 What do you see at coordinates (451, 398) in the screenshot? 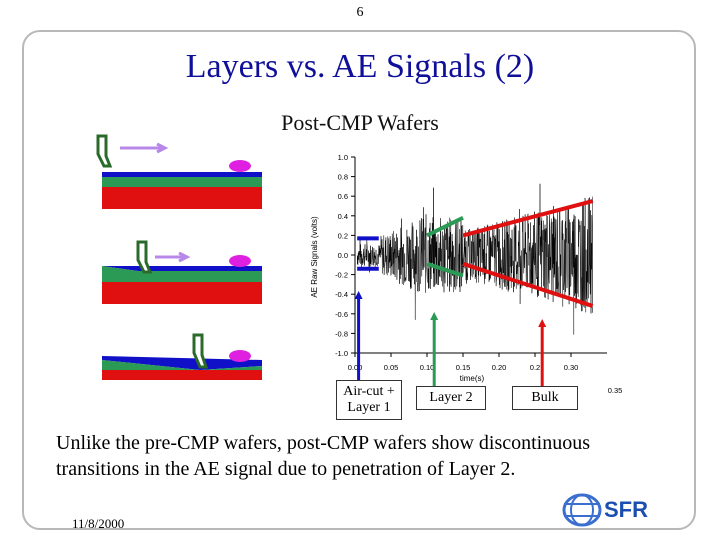
I see `layer2-label: Layer 2` at bounding box center [451, 398].